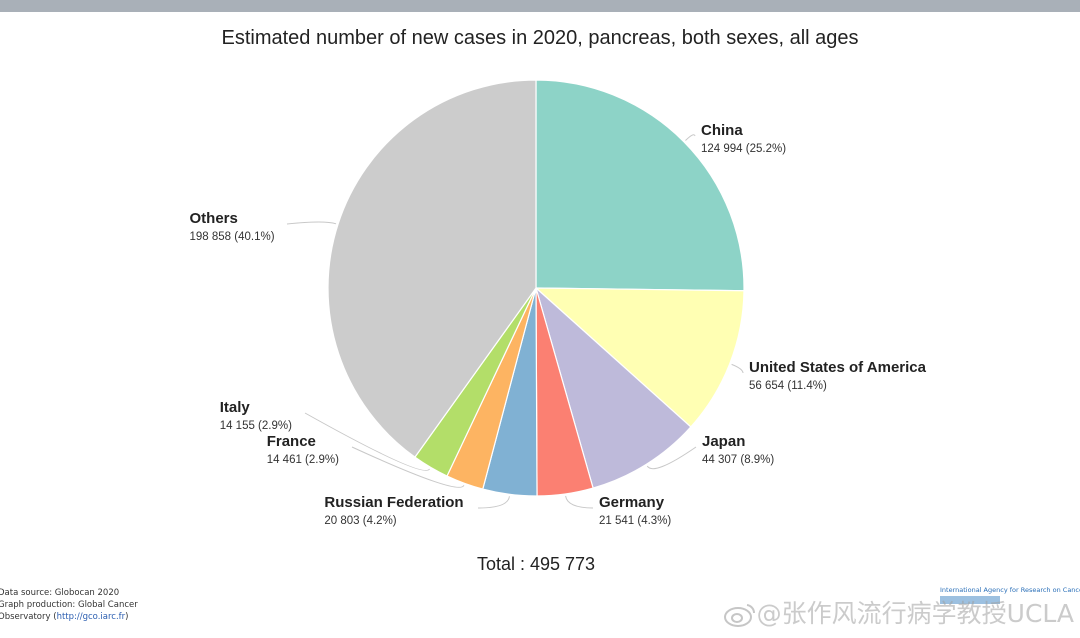 The height and width of the screenshot is (638, 1080). Describe the element at coordinates (635, 521) in the screenshot. I see `label-value-germany: 21 541 (4.3%)` at that location.